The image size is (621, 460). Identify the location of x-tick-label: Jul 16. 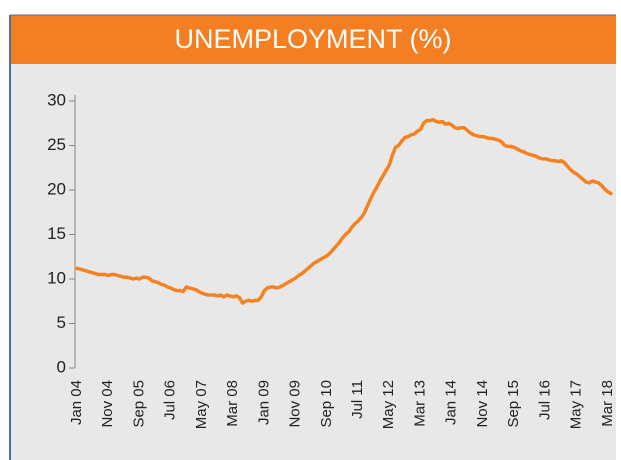
(544, 400).